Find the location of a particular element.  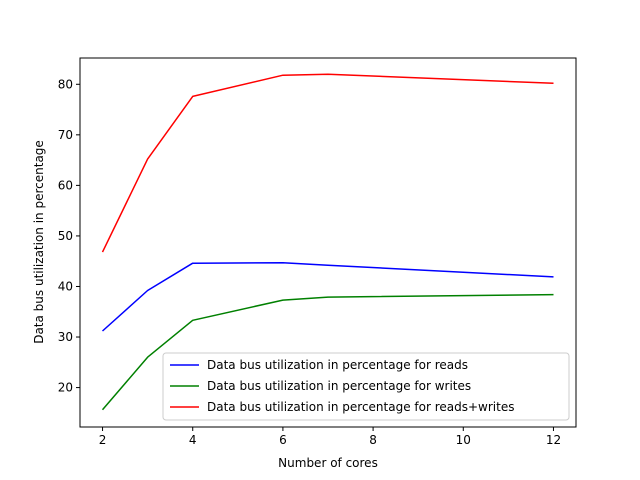

y-axis-label: Data bus utilization in percentage is located at coordinates (39, 242).